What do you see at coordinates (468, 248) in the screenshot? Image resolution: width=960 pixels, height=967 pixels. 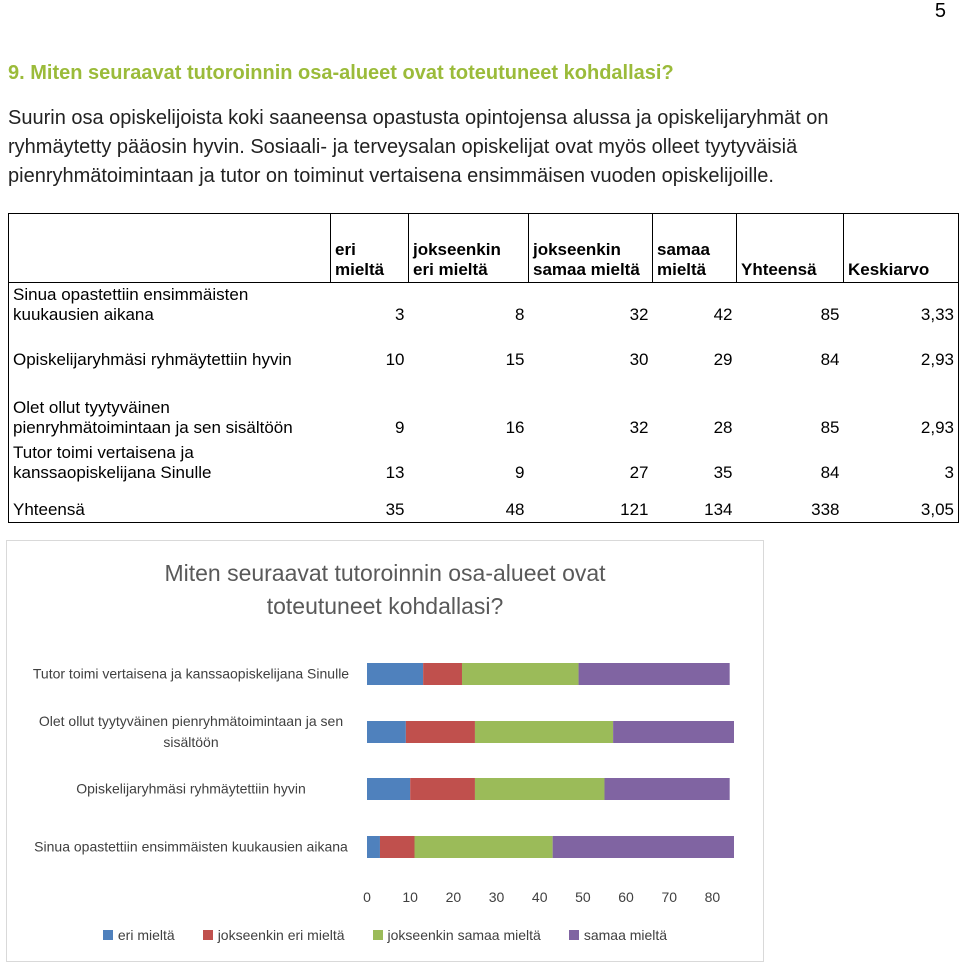 I see `header-cell: jokseenkin eri mieltä` at bounding box center [468, 248].